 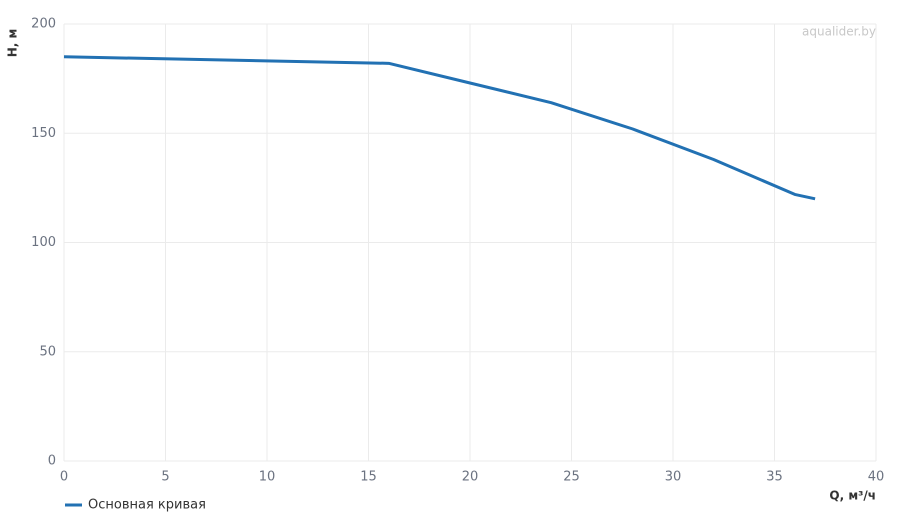 What do you see at coordinates (852, 496) in the screenshot?
I see `x-axis-title: Q, м³/ч` at bounding box center [852, 496].